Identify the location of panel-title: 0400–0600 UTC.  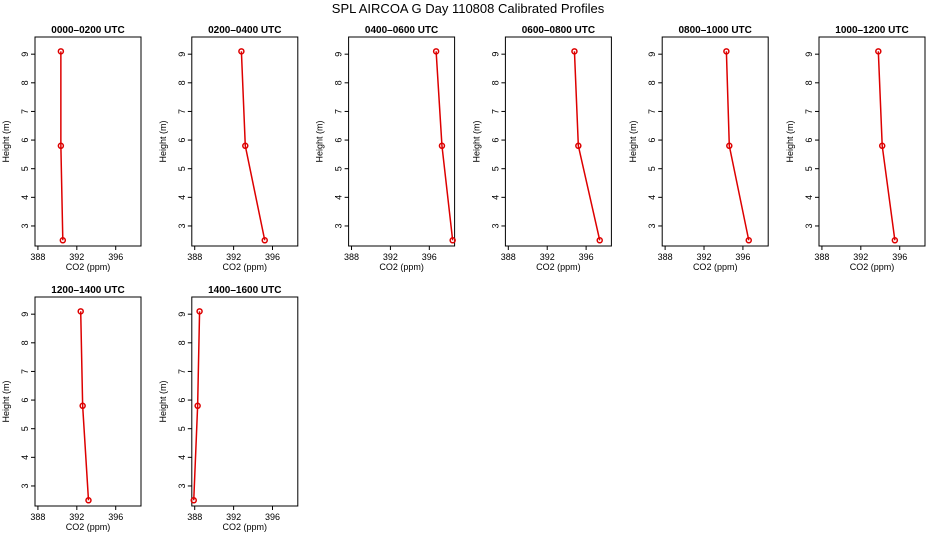
(401, 30).